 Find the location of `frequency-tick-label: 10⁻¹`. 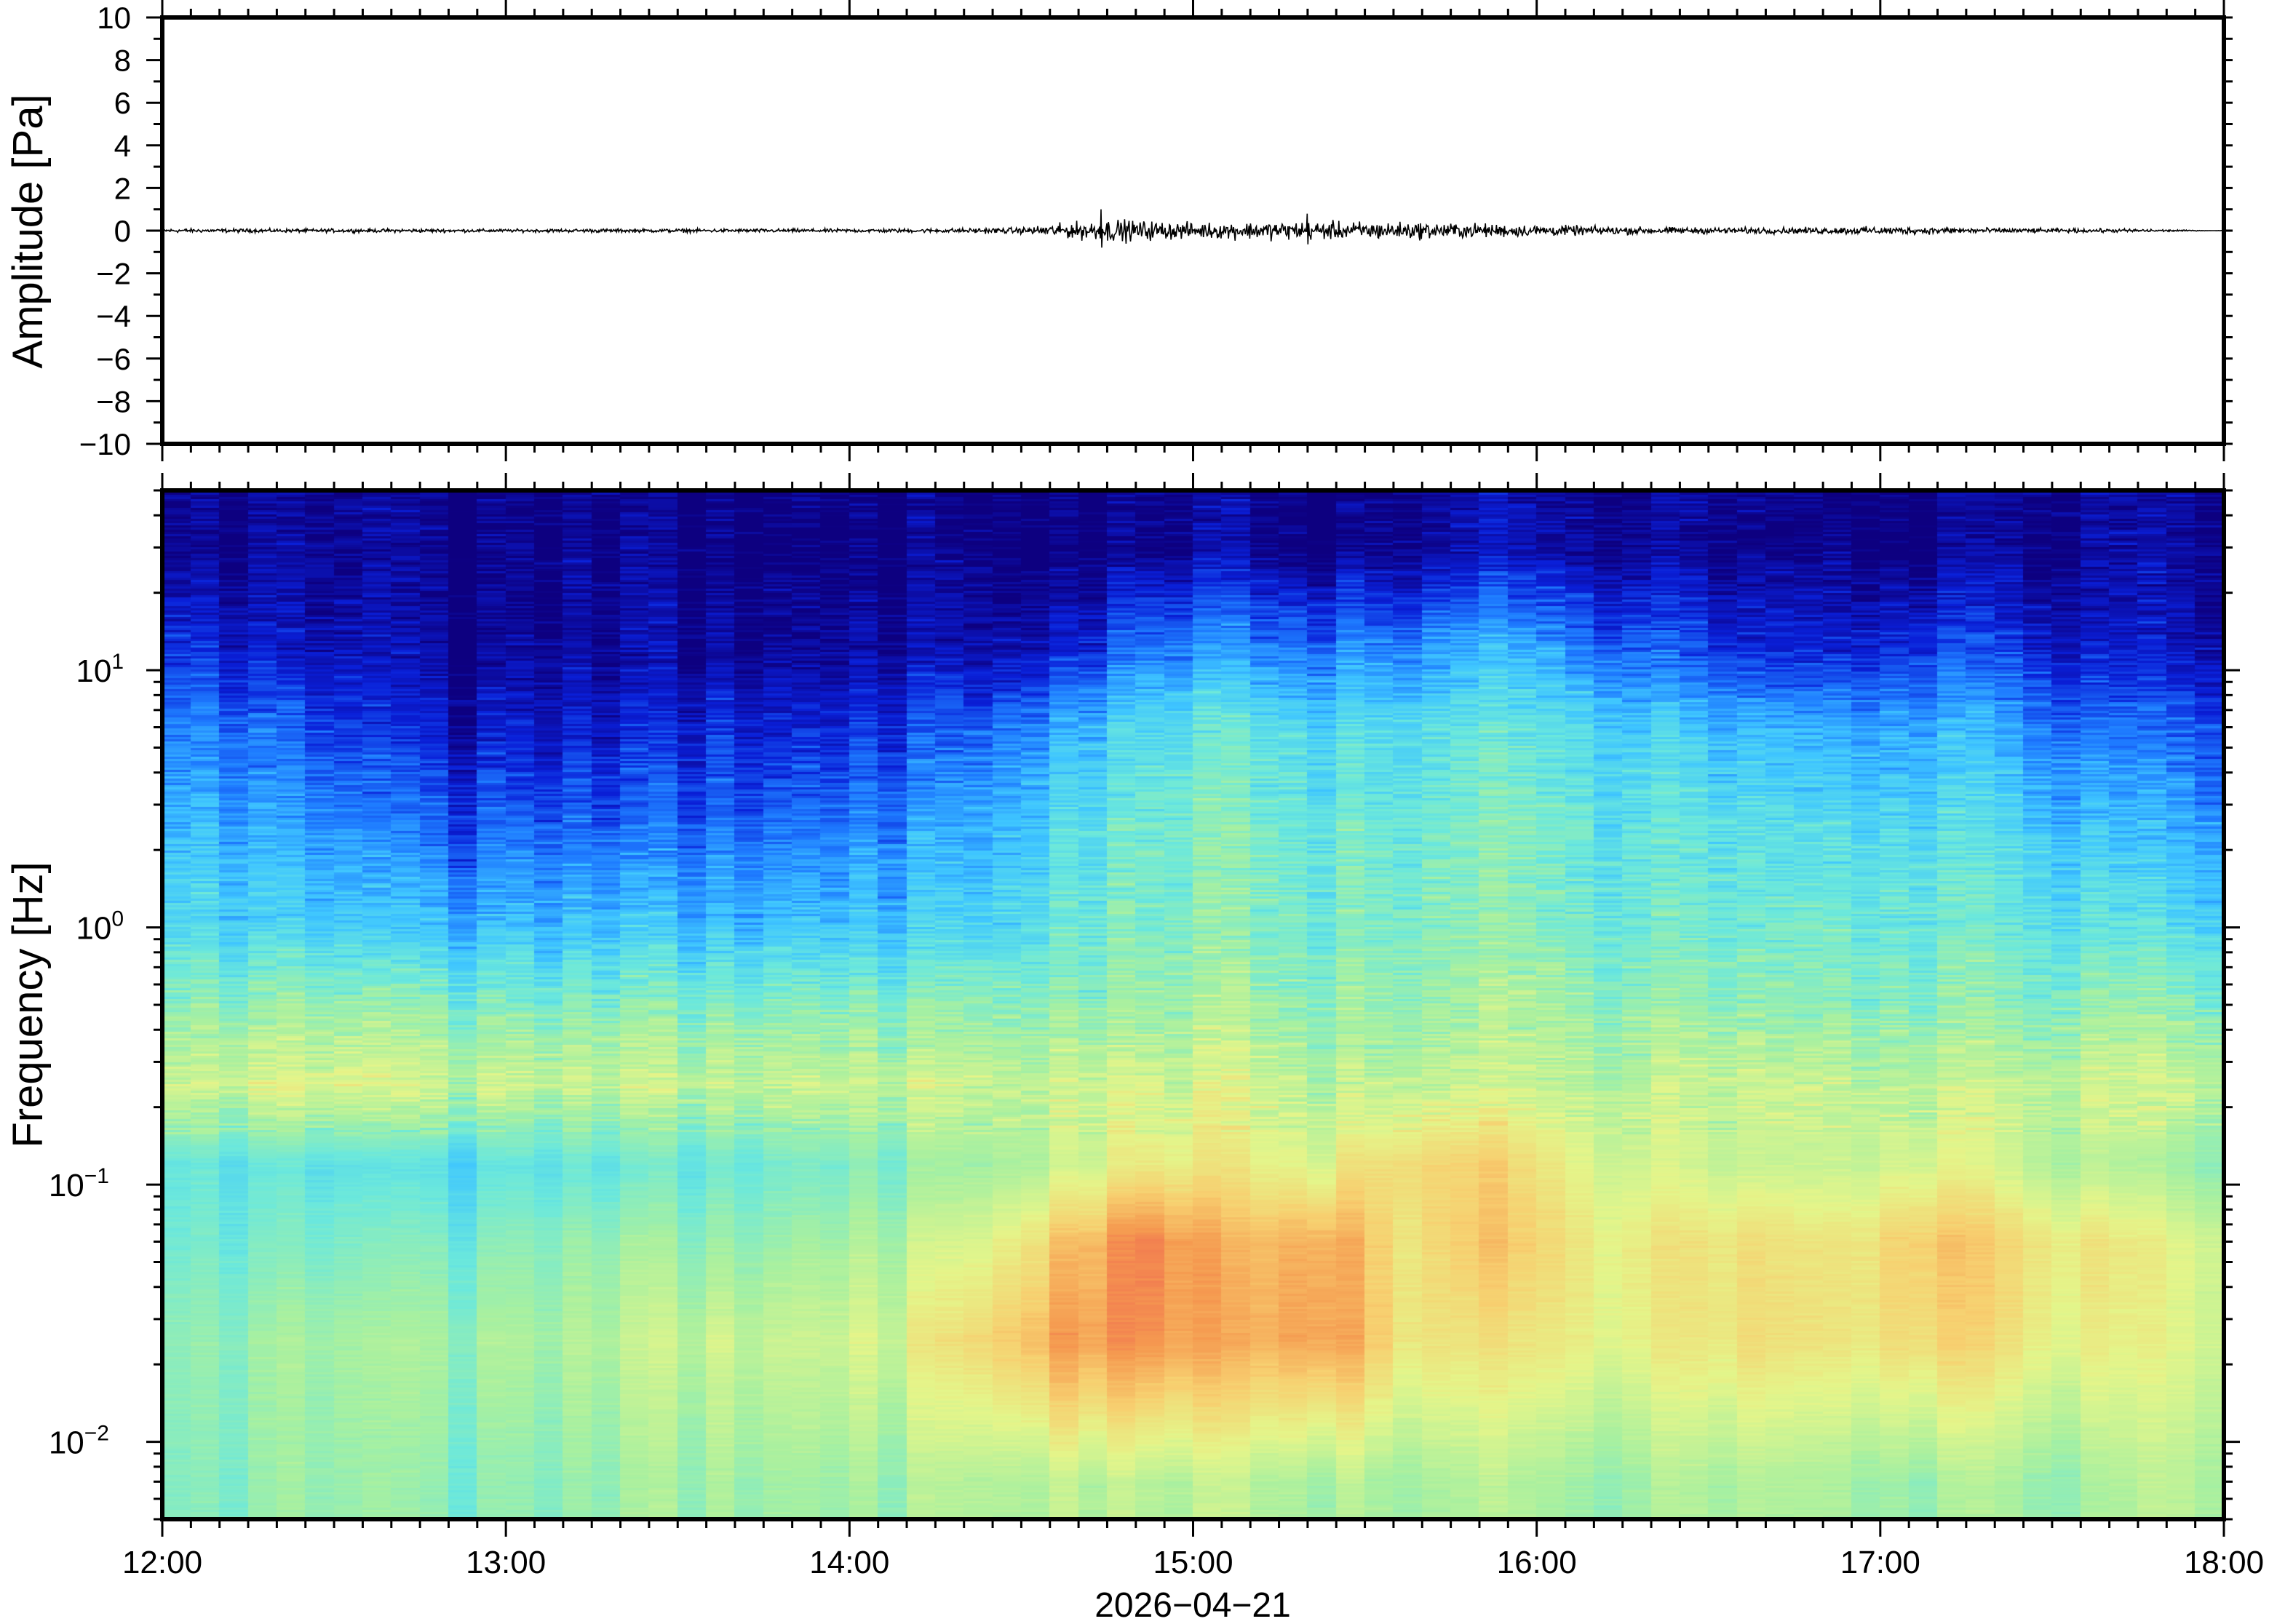

frequency-tick-label: 10⁻¹ is located at coordinates (79, 1183).